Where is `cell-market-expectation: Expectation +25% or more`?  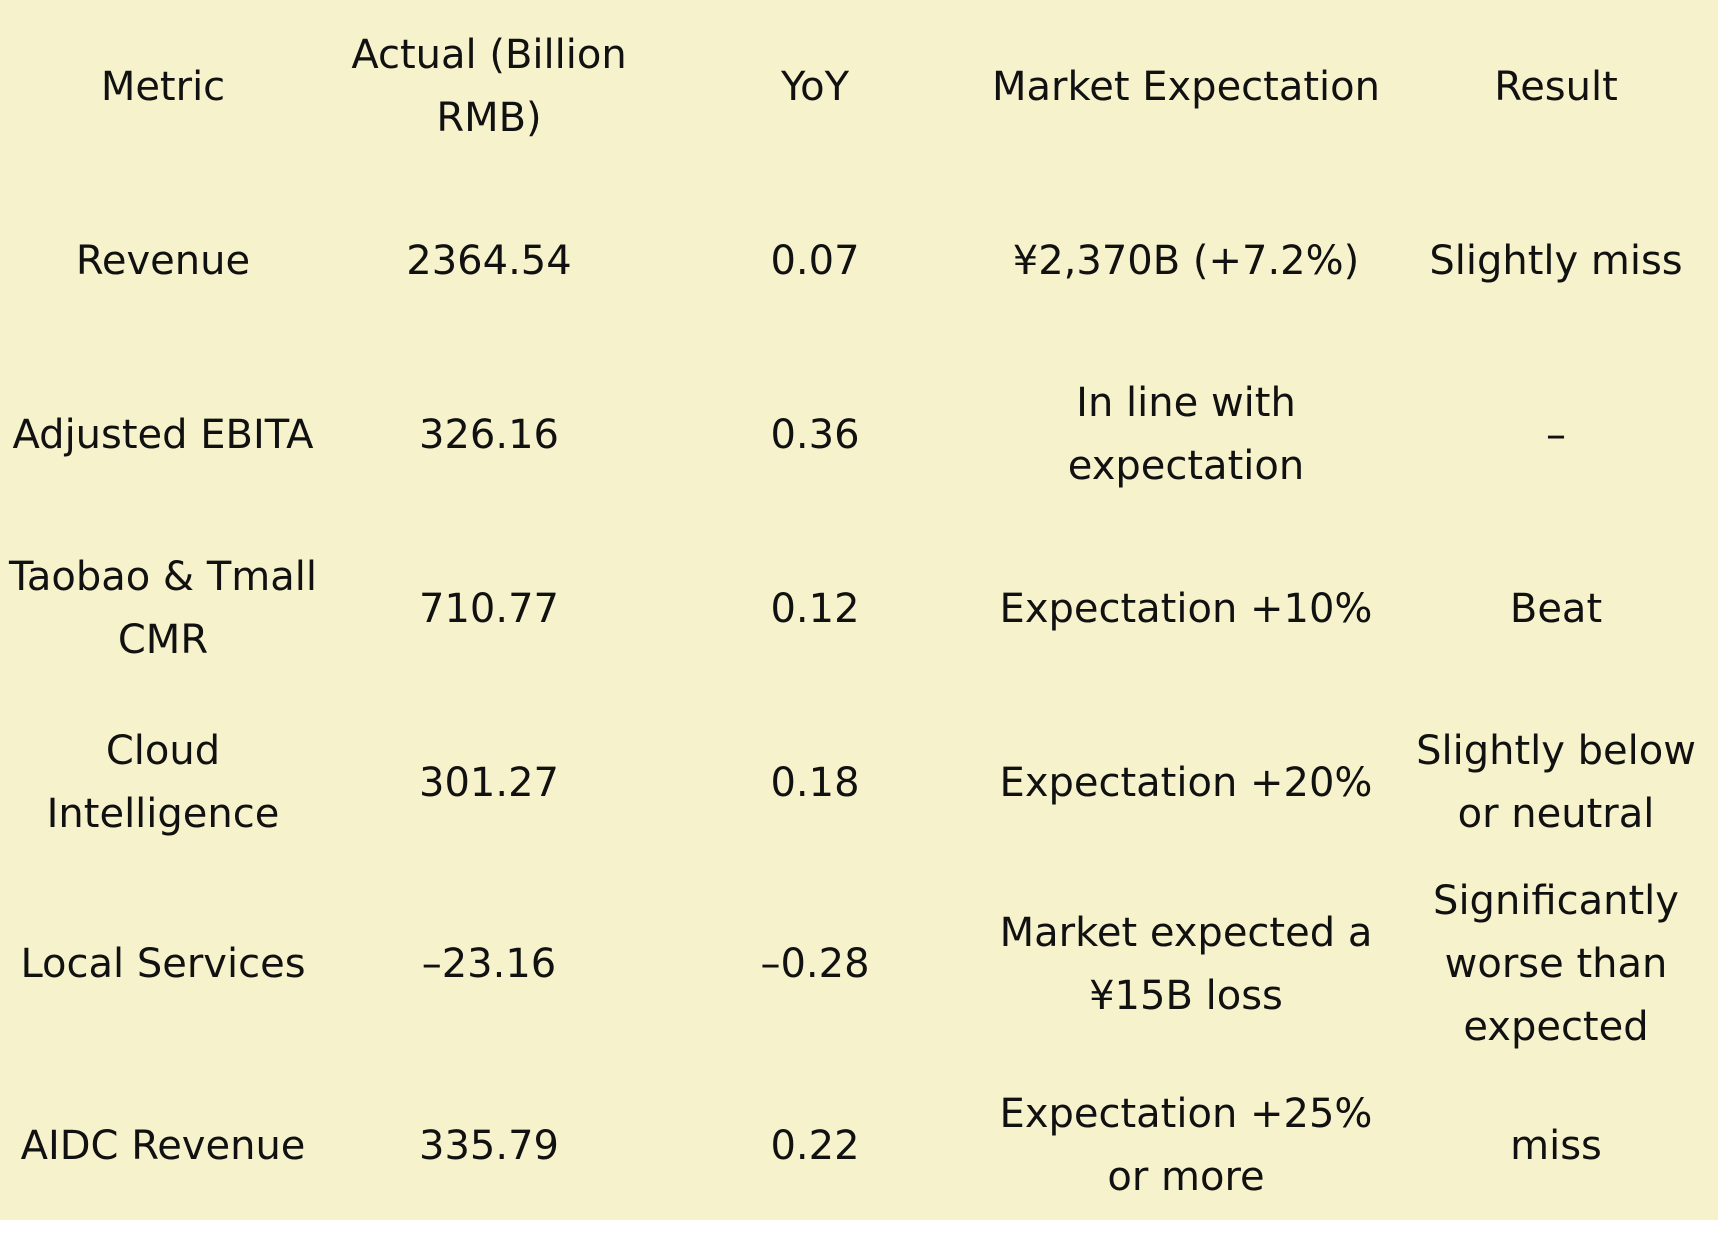 cell-market-expectation: Expectation +25% or more is located at coordinates (1186, 1145).